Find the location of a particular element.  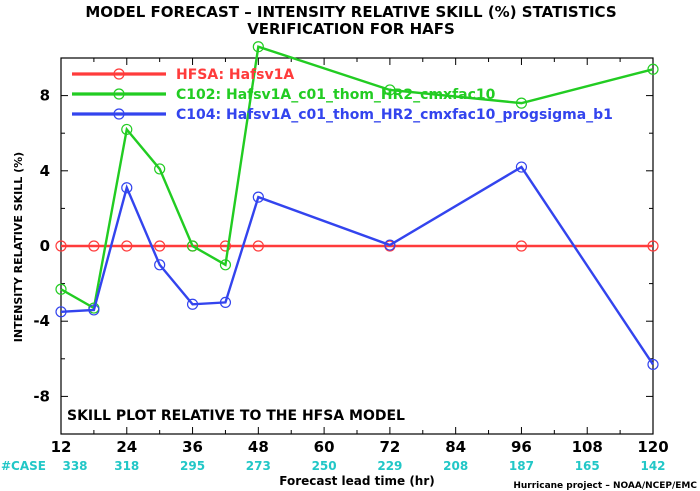

case-count: 273 is located at coordinates (258, 466).